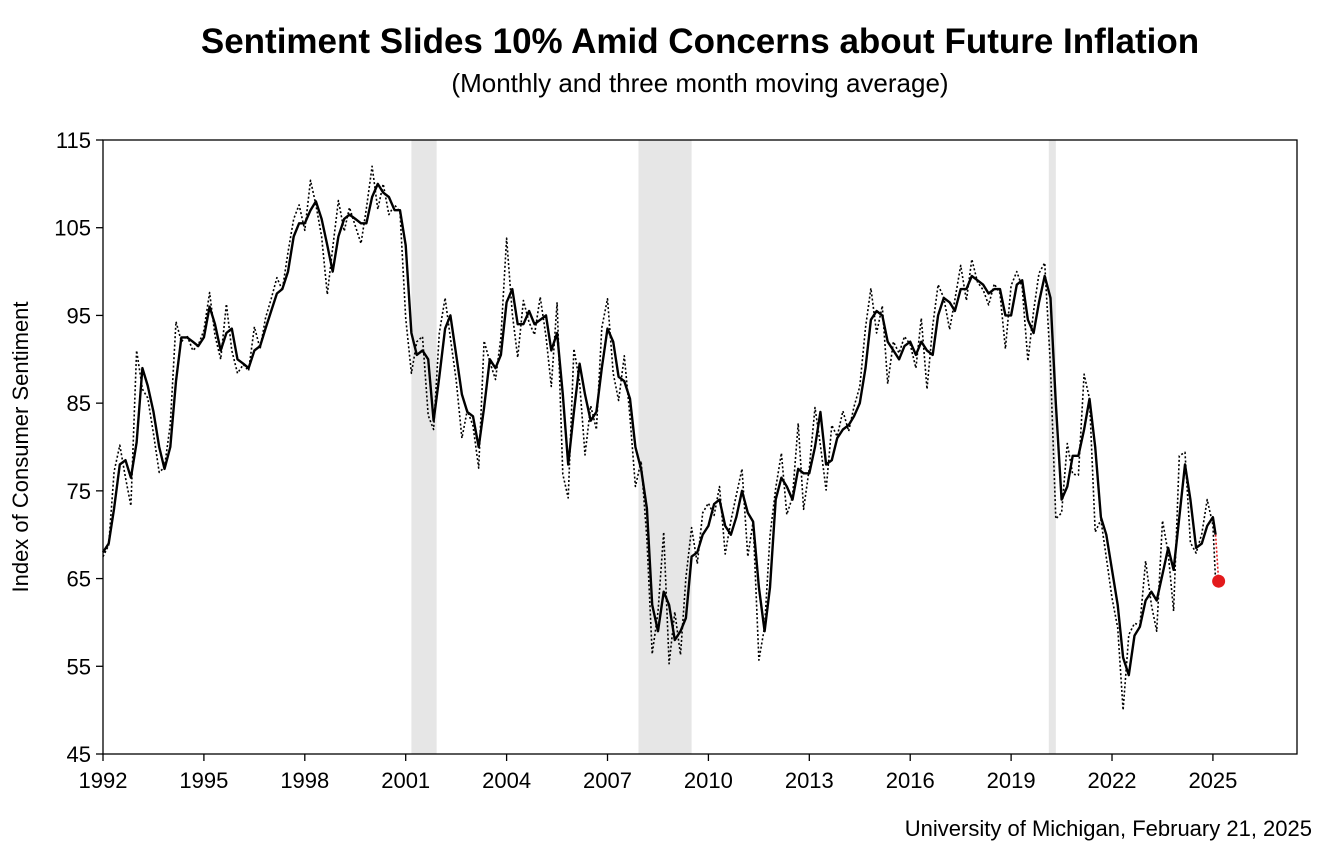  Describe the element at coordinates (73, 140) in the screenshot. I see `y-tick-label: 115` at that location.